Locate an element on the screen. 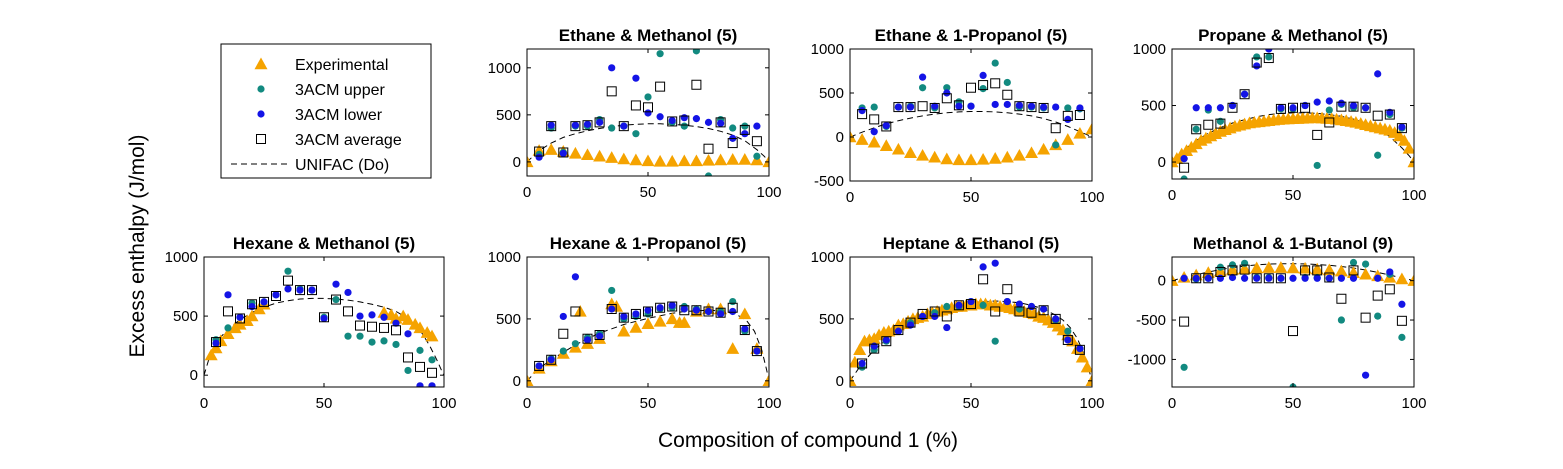 This screenshot has width=1563, height=469. legend-entry-experimental: Experimental is located at coordinates (321, 65).